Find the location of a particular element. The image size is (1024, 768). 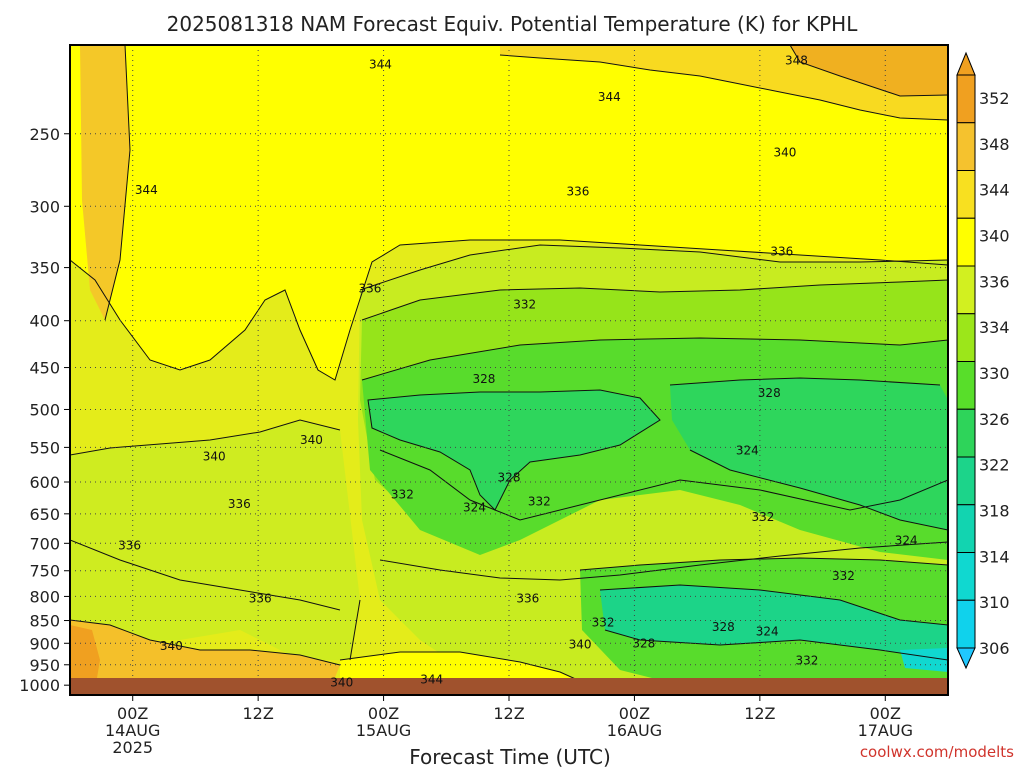

colorbar-label: 340 is located at coordinates (994, 236).